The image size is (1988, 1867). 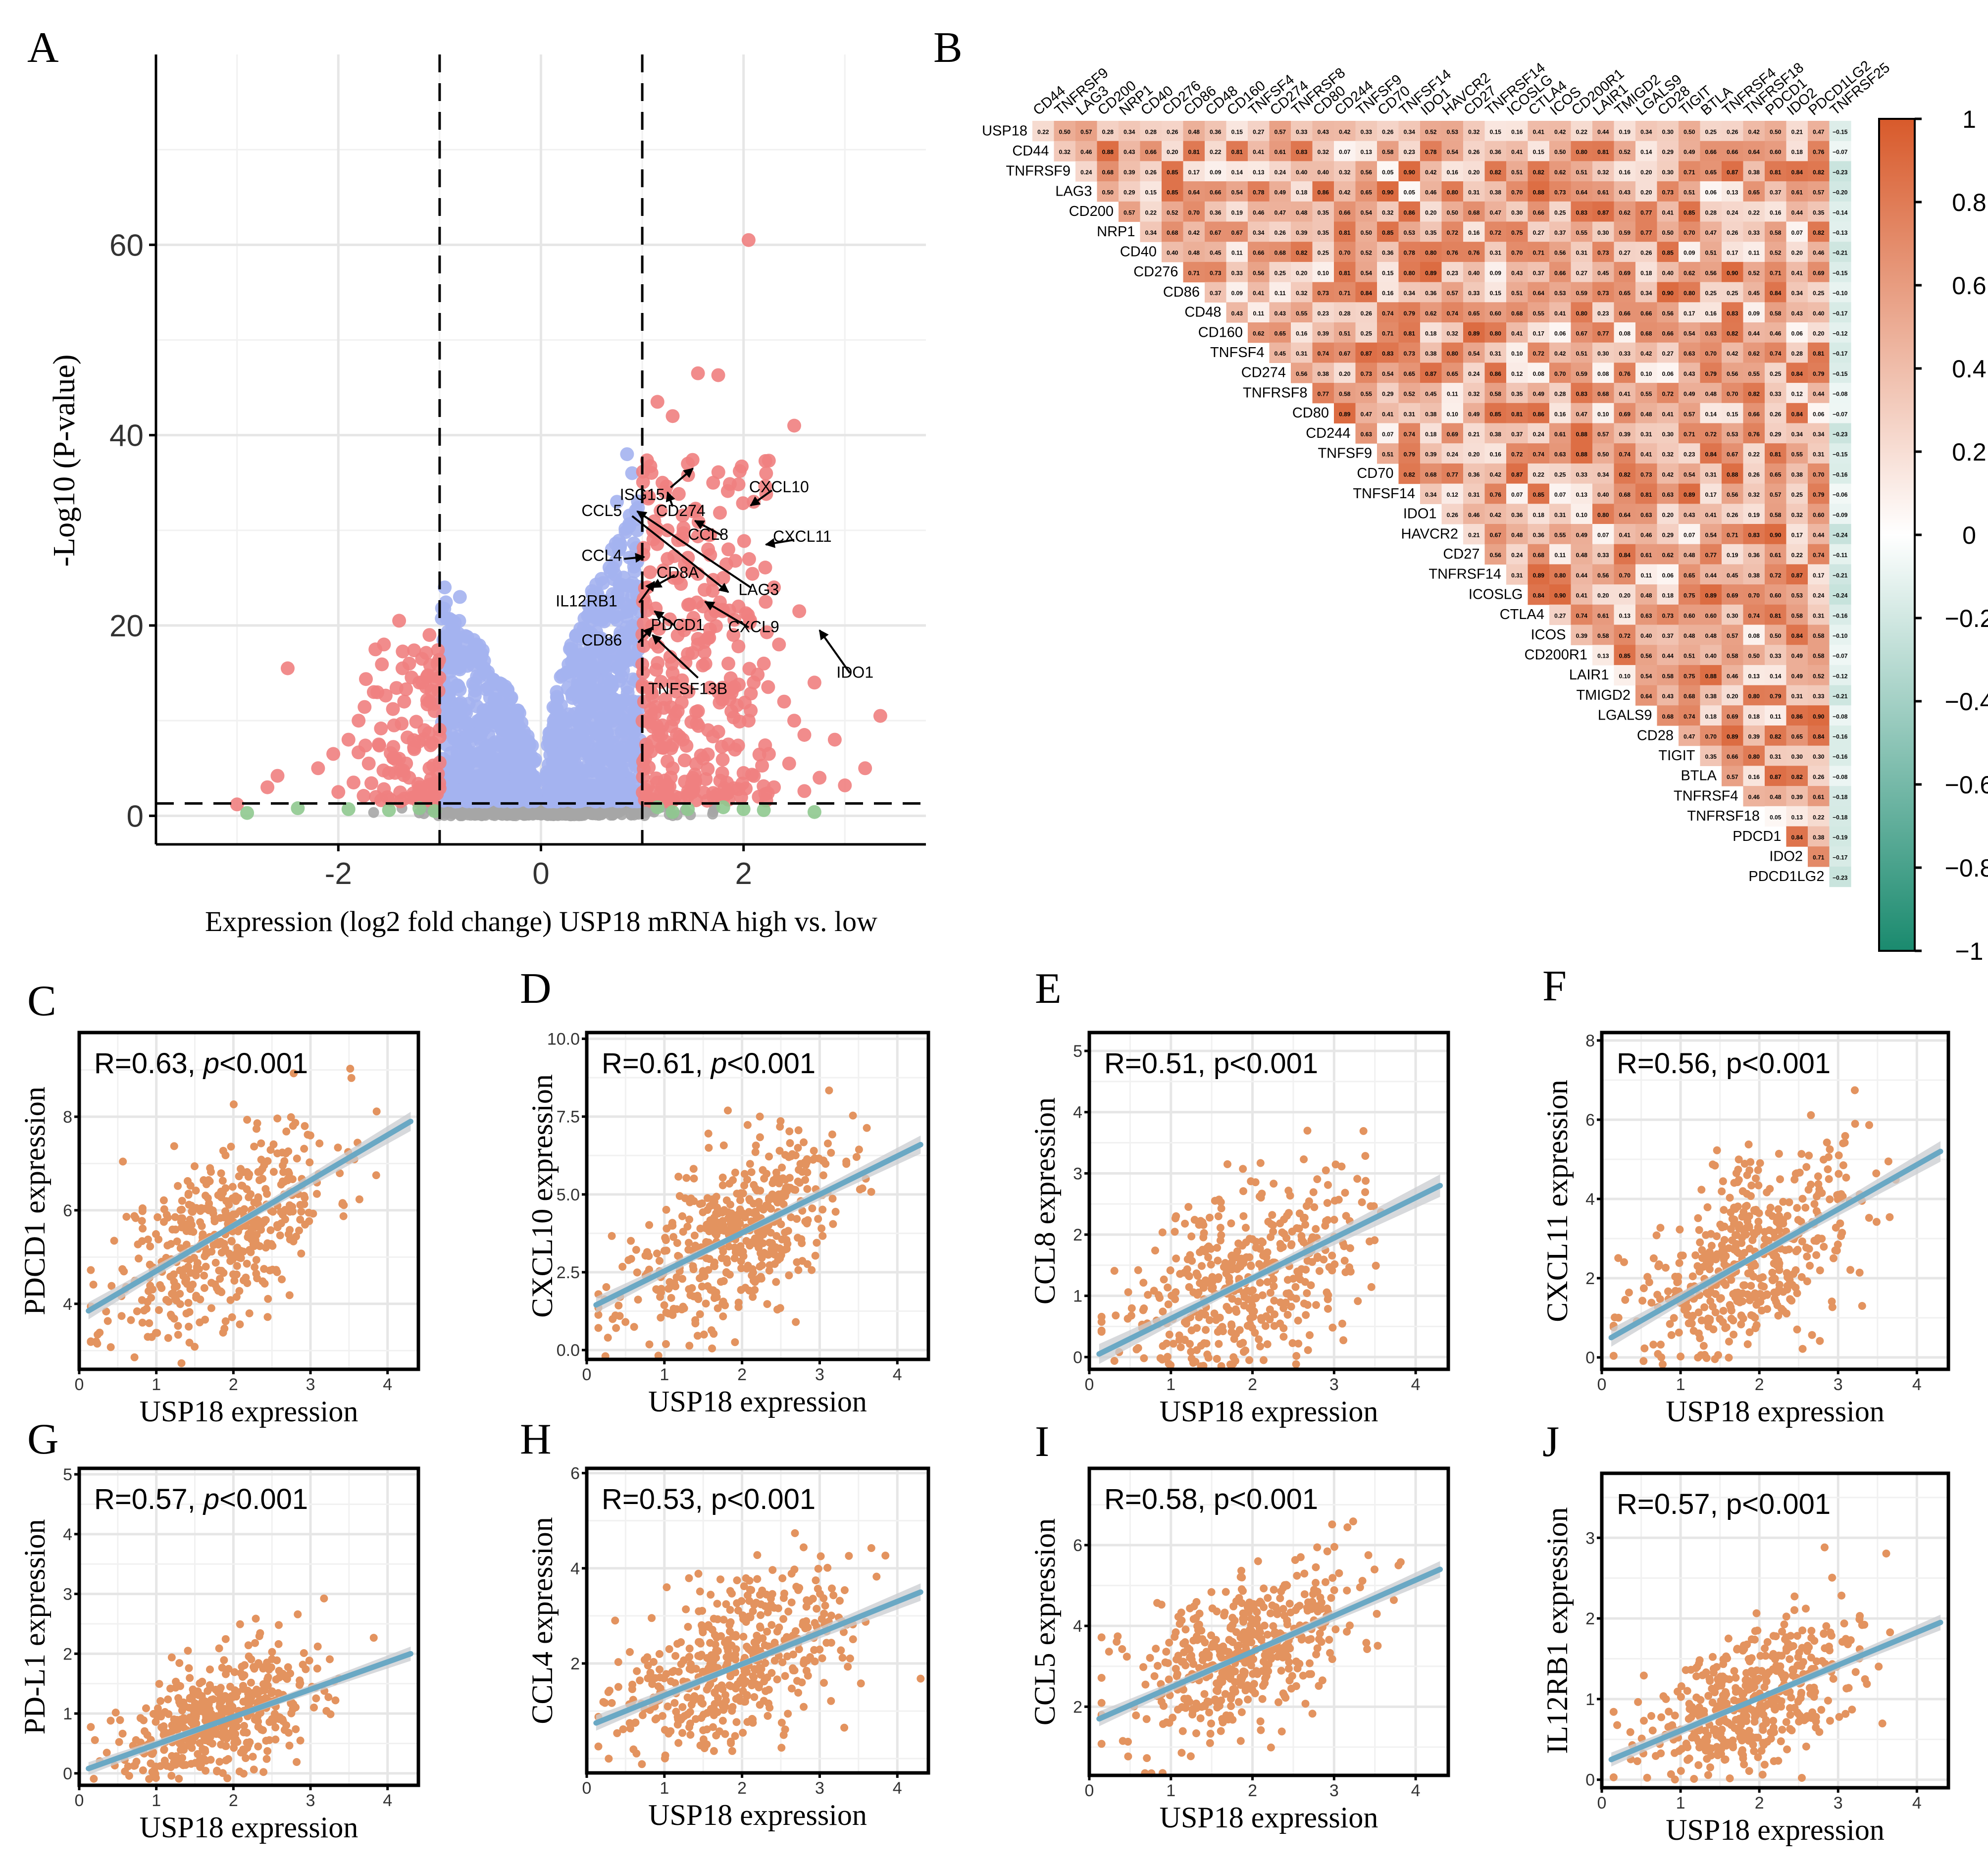 What do you see at coordinates (1324, 293) in the screenshot?
I see `heatmap-cell-value: 0.73` at bounding box center [1324, 293].